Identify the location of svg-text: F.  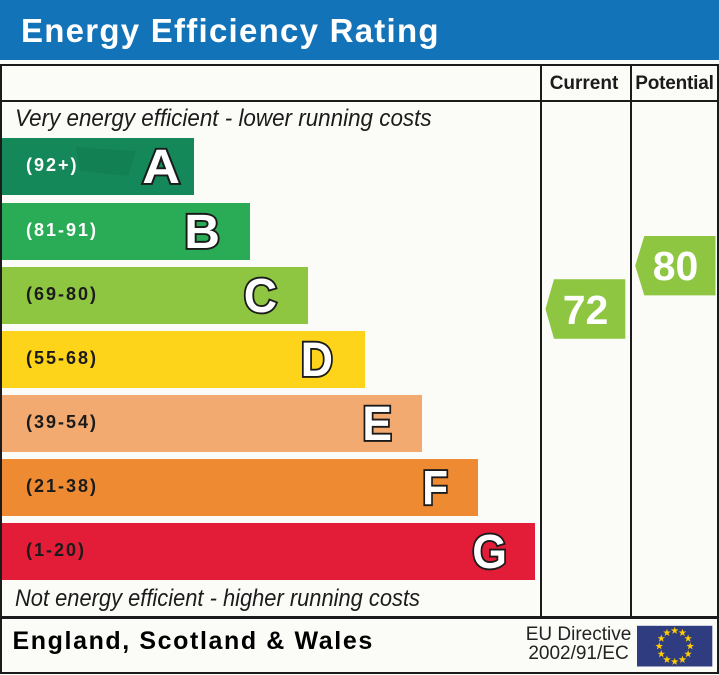
(435, 487).